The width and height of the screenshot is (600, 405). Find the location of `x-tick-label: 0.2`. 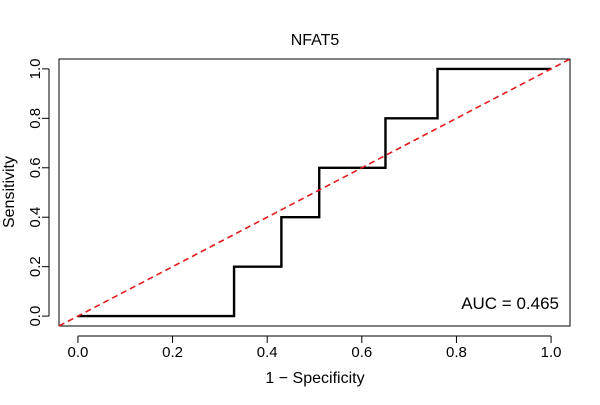

x-tick-label: 0.2 is located at coordinates (172, 352).